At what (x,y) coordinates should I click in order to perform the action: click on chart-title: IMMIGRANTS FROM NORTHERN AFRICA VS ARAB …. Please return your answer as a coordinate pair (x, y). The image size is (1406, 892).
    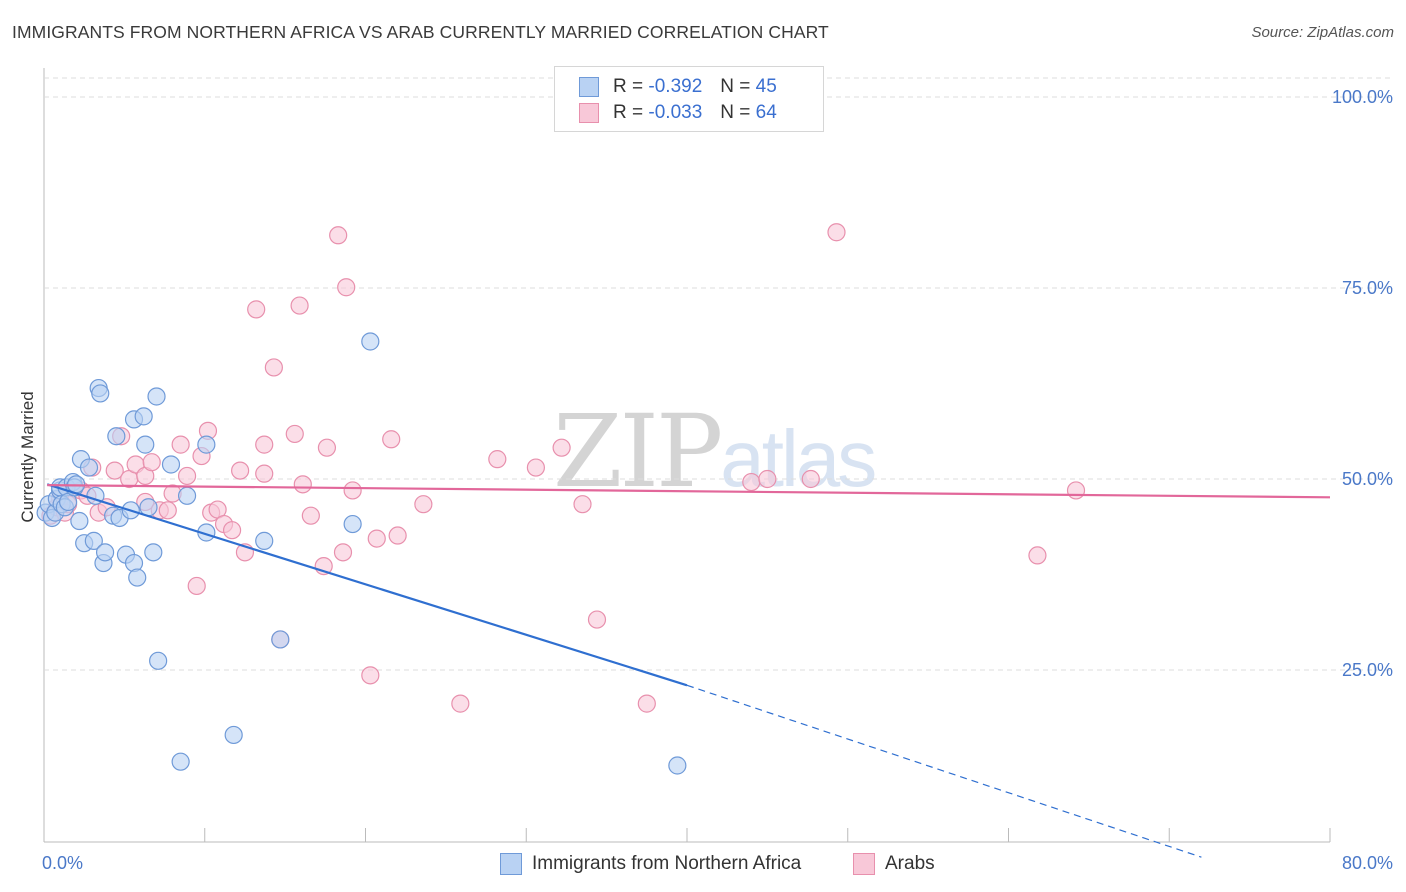
    Looking at the image, I should click on (420, 32).